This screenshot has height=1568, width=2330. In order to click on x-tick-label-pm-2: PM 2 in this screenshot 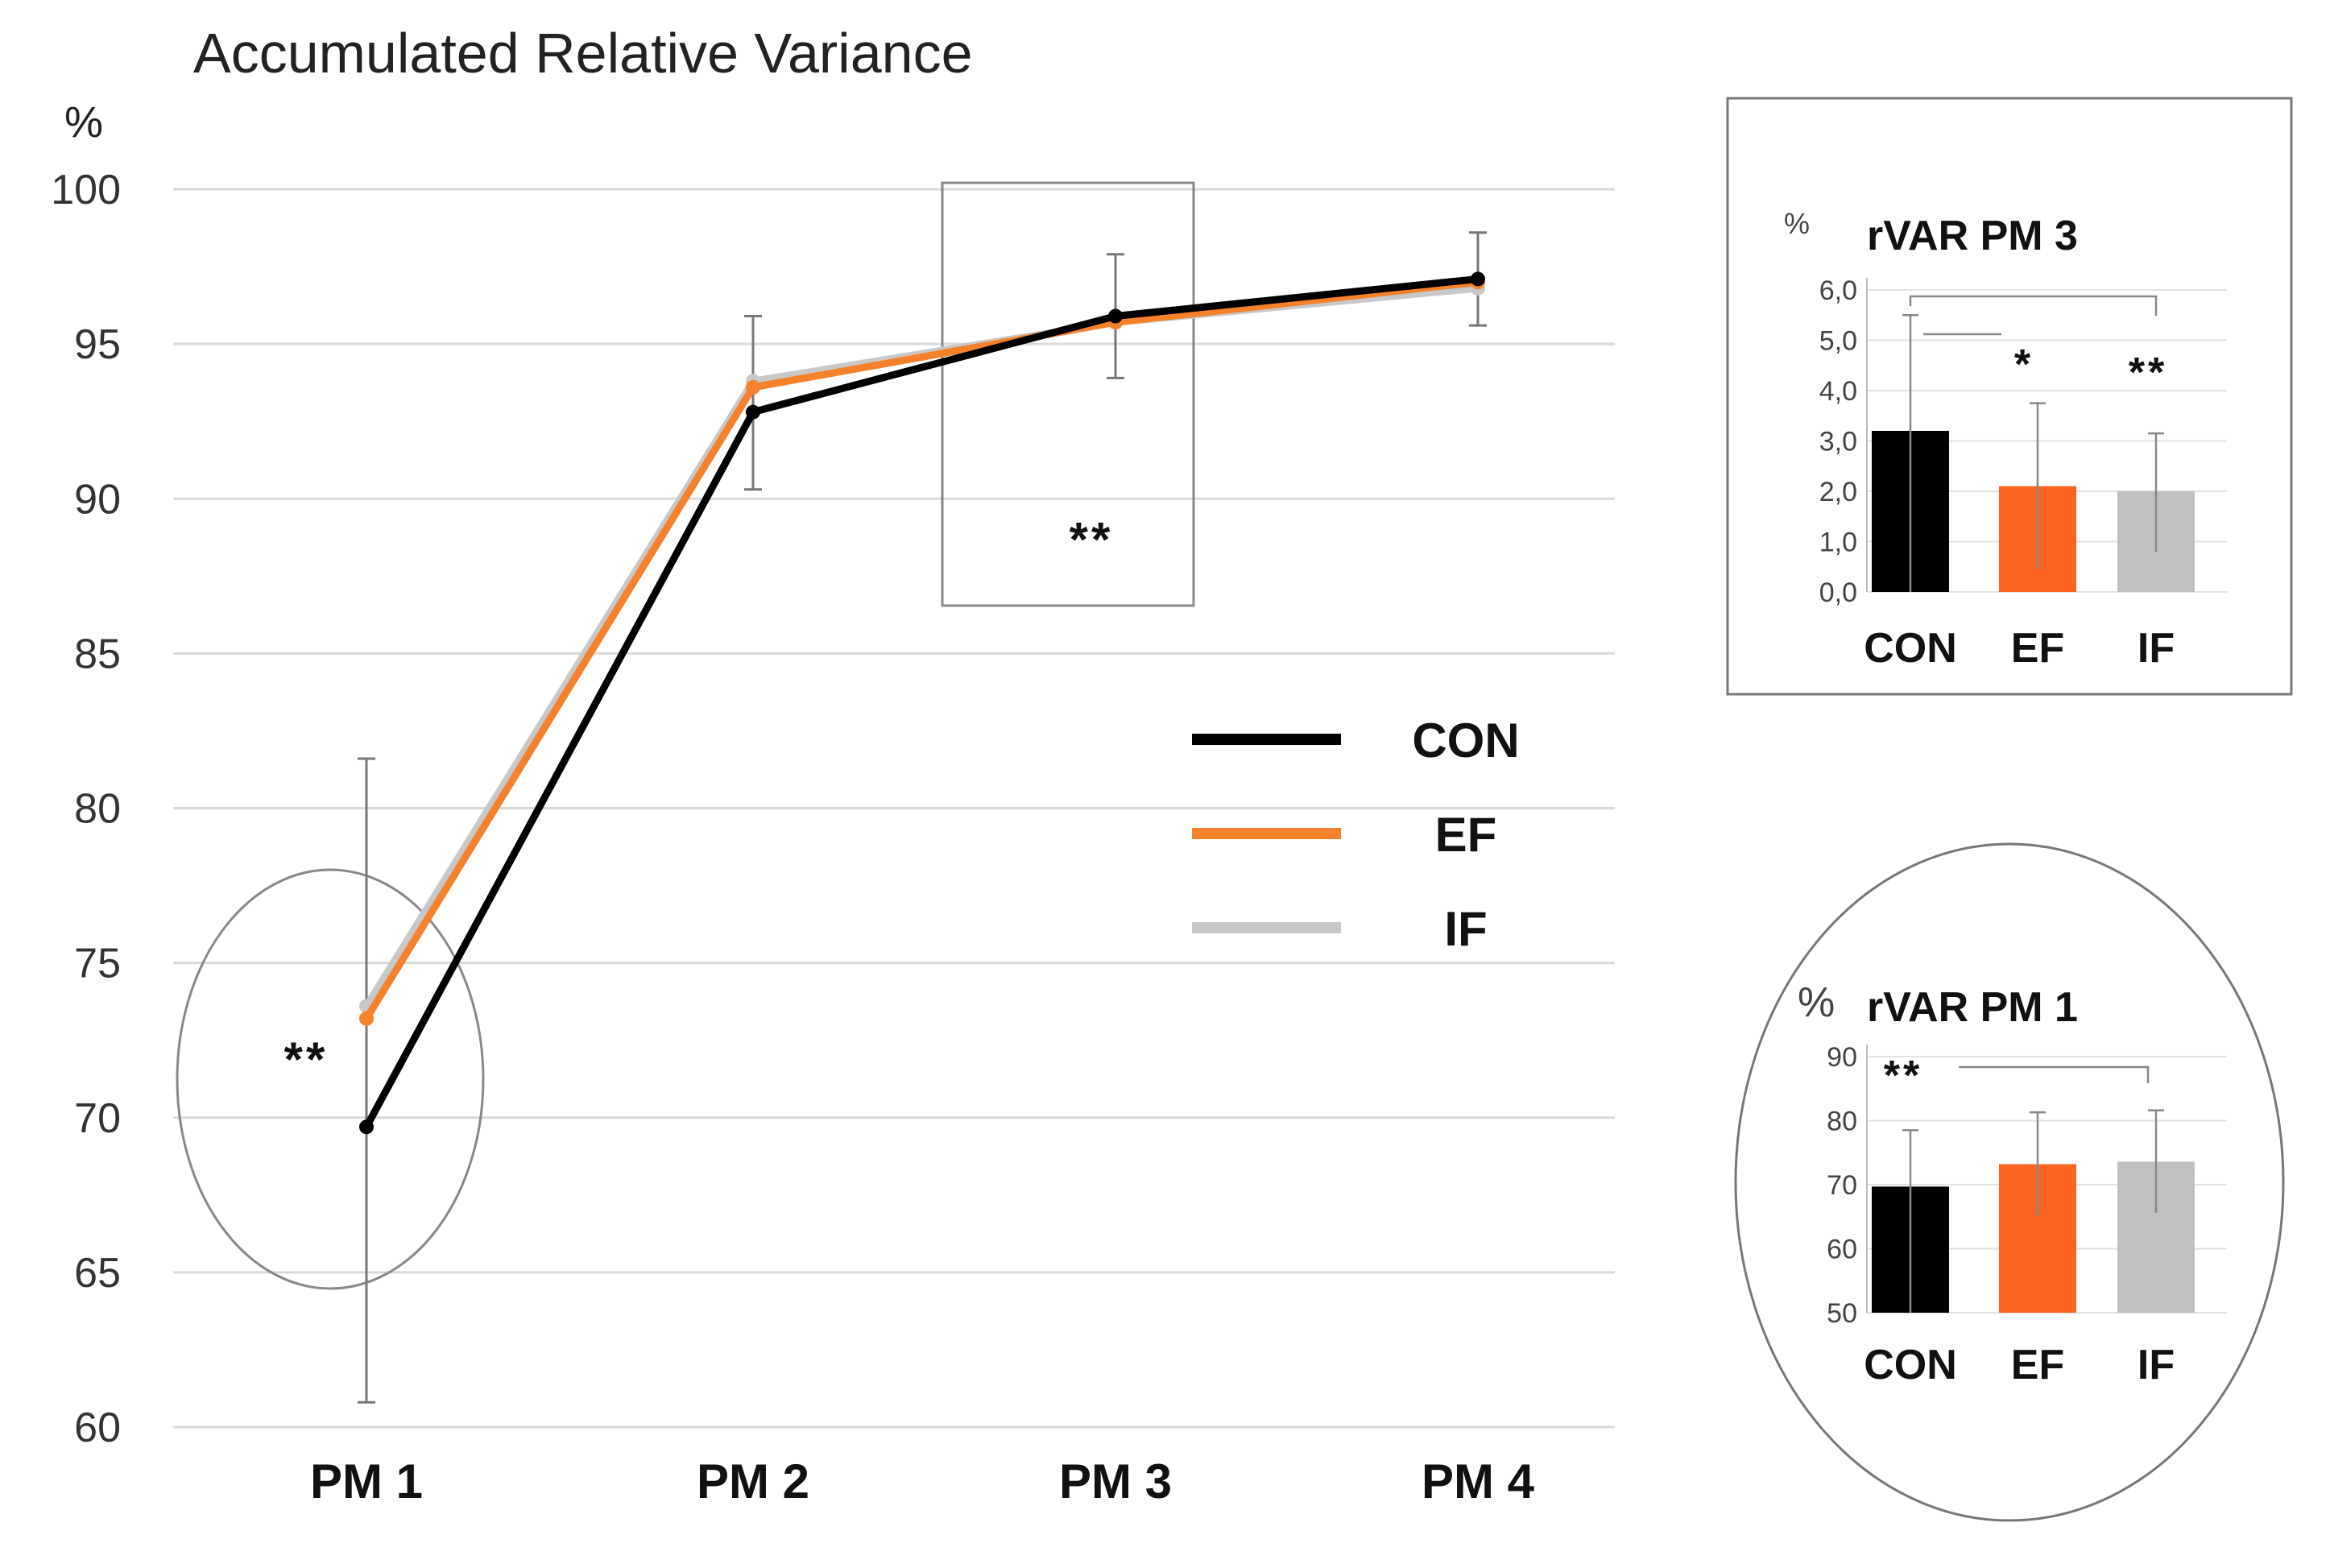, I will do `click(753, 1481)`.